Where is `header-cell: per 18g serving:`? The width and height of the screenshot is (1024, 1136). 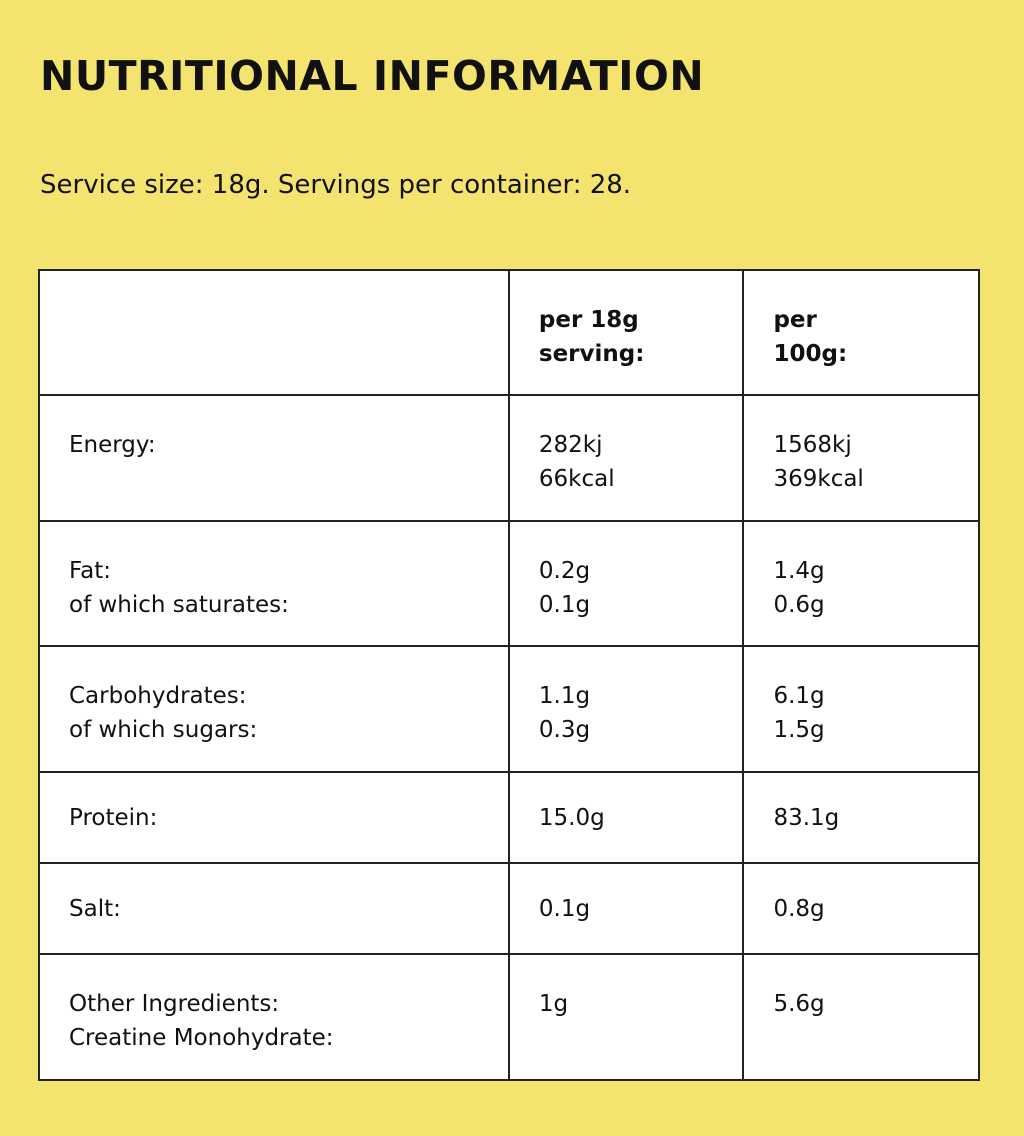
header-cell: per 18g serving: is located at coordinates (626, 332).